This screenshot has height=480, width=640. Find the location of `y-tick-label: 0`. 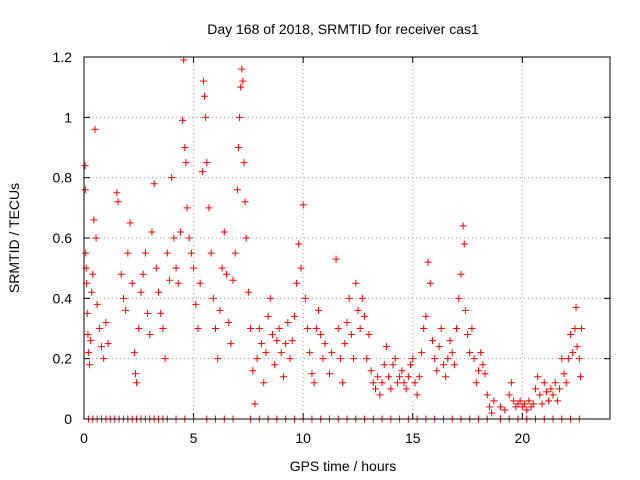

y-tick-label: 0 is located at coordinates (68, 419).